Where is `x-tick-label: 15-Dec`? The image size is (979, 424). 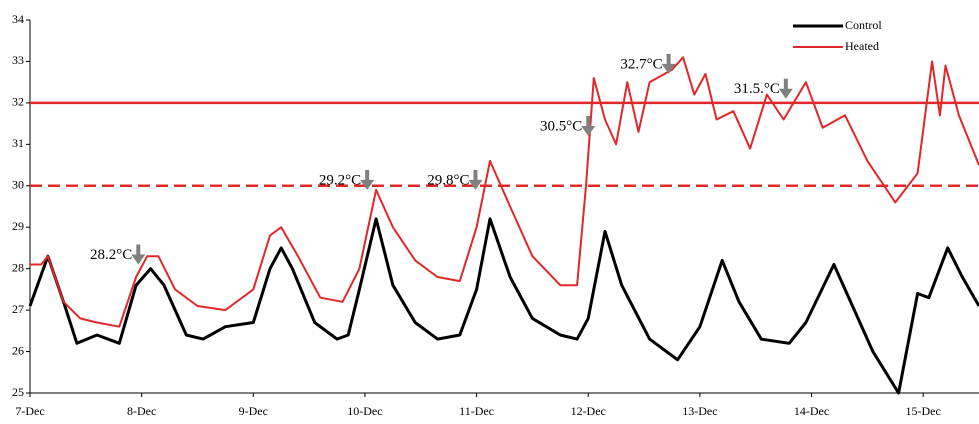 x-tick-label: 15-Dec is located at coordinates (923, 411).